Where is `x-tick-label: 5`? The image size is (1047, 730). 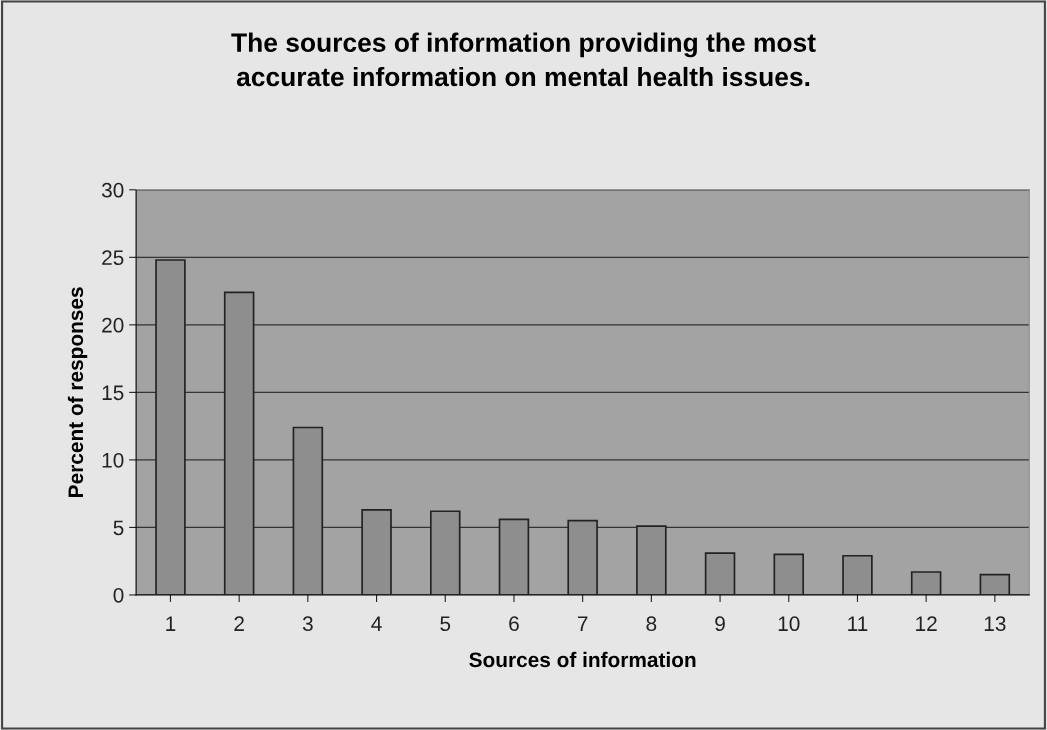 x-tick-label: 5 is located at coordinates (445, 624).